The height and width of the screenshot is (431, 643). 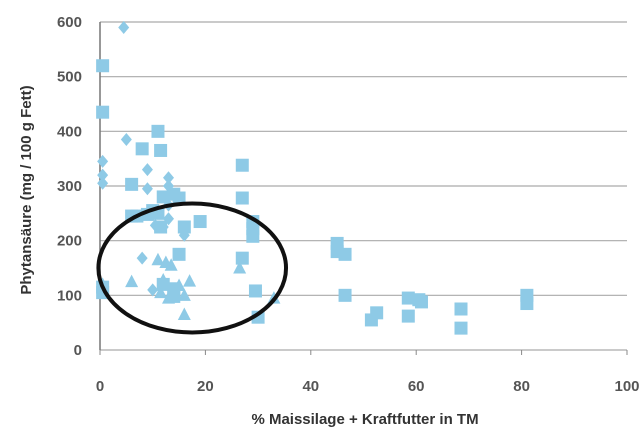 I want to click on y-tick-label: 100, so click(x=69, y=295).